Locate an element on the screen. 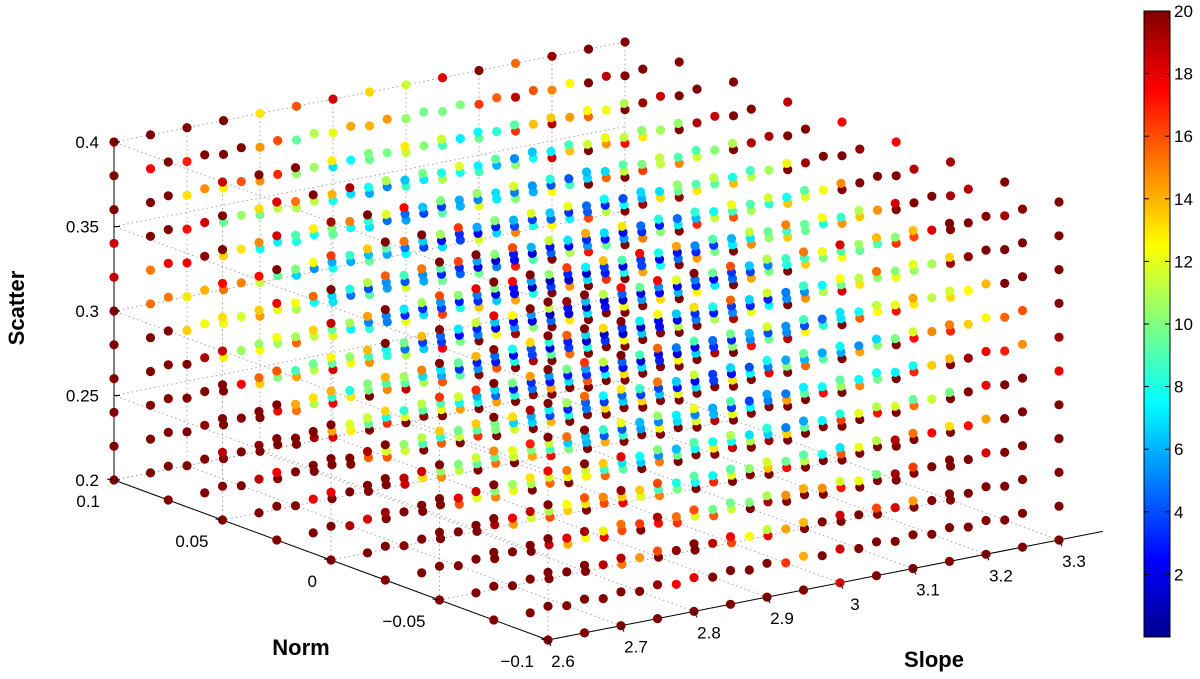  x-axis-label: Slope is located at coordinates (934, 659).